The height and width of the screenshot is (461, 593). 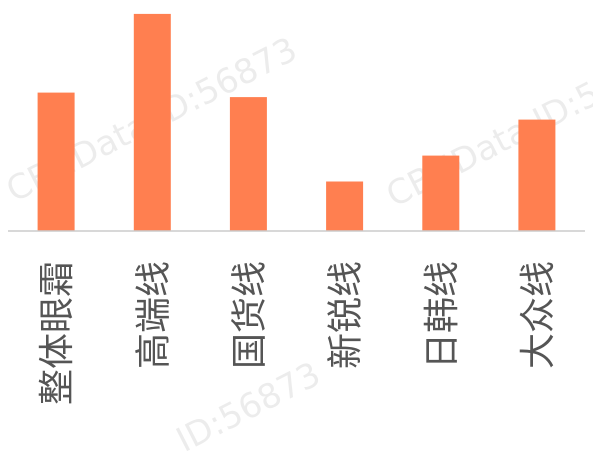 What do you see at coordinates (346, 315) in the screenshot?
I see `x-tick-label-4: 新锐线` at bounding box center [346, 315].